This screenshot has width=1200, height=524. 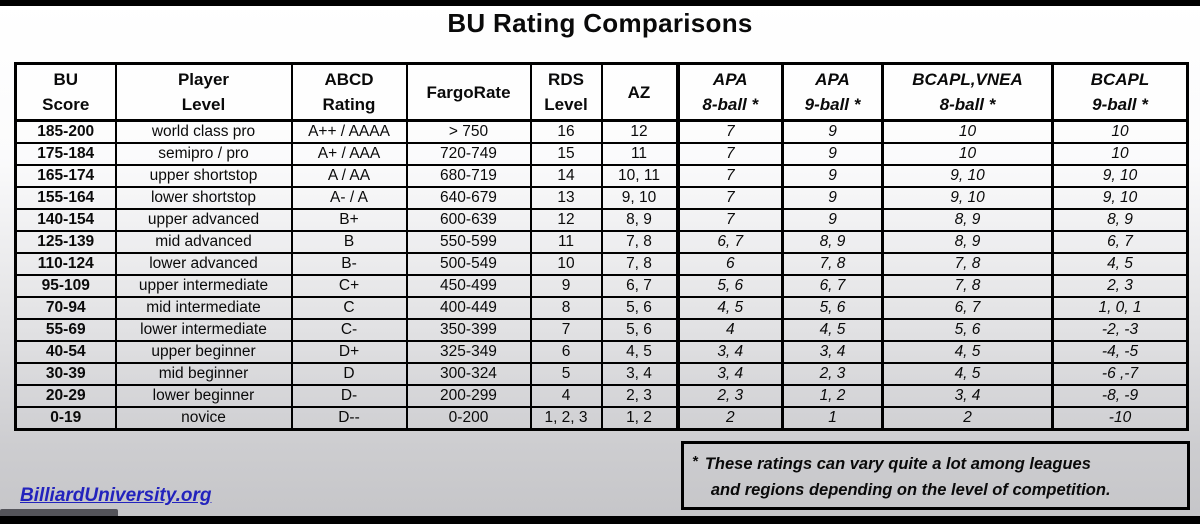 What do you see at coordinates (729, 264) in the screenshot?
I see `cell-apa-8ball: 6` at bounding box center [729, 264].